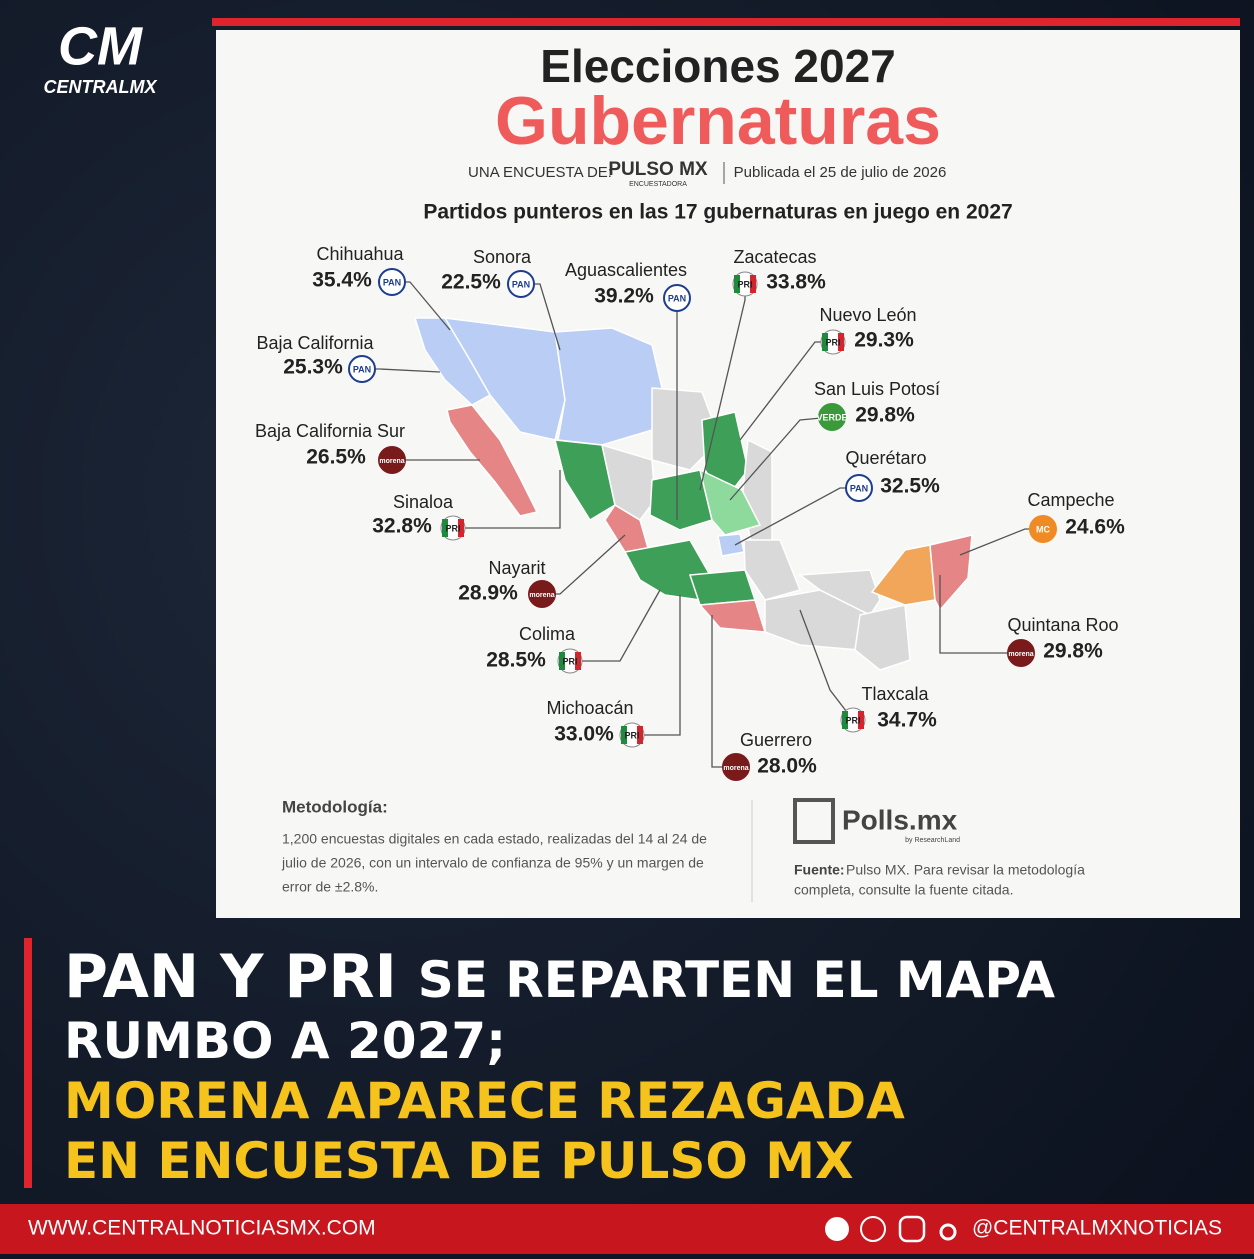 The height and width of the screenshot is (1259, 1254). I want to click on top-bar, so click(726, 22).